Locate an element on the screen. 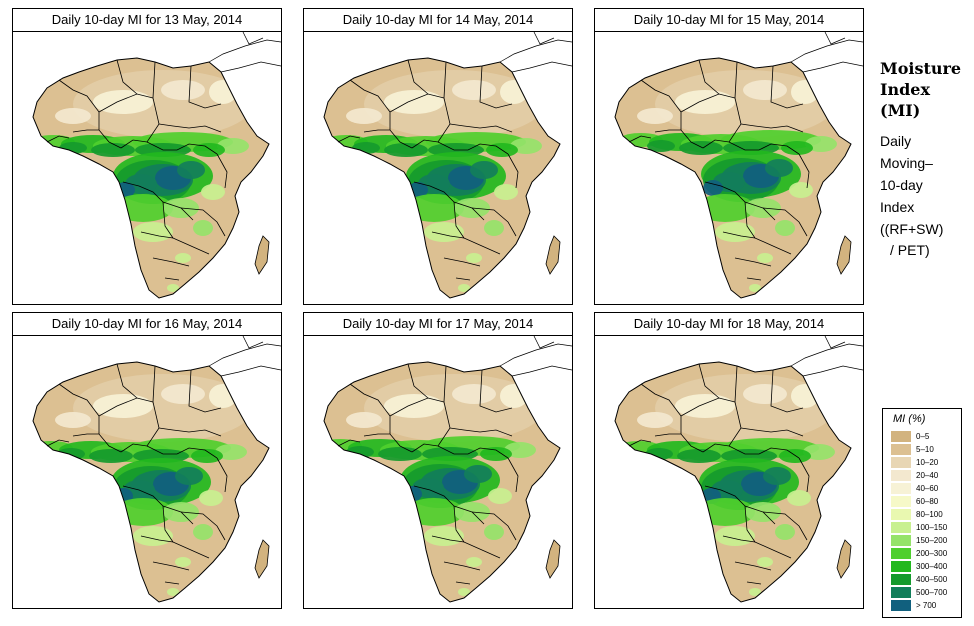 The height and width of the screenshot is (626, 974). legend-label: 500–700 is located at coordinates (932, 592).